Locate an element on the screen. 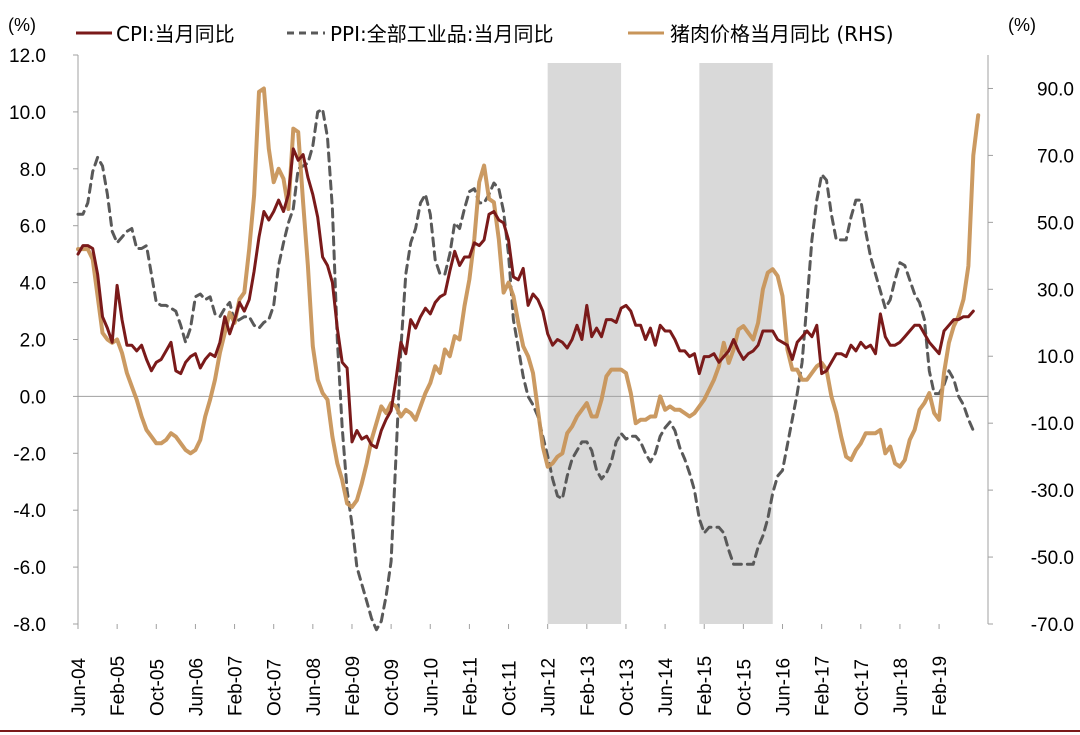  x-tick-label: Feb-19 is located at coordinates (940, 686).